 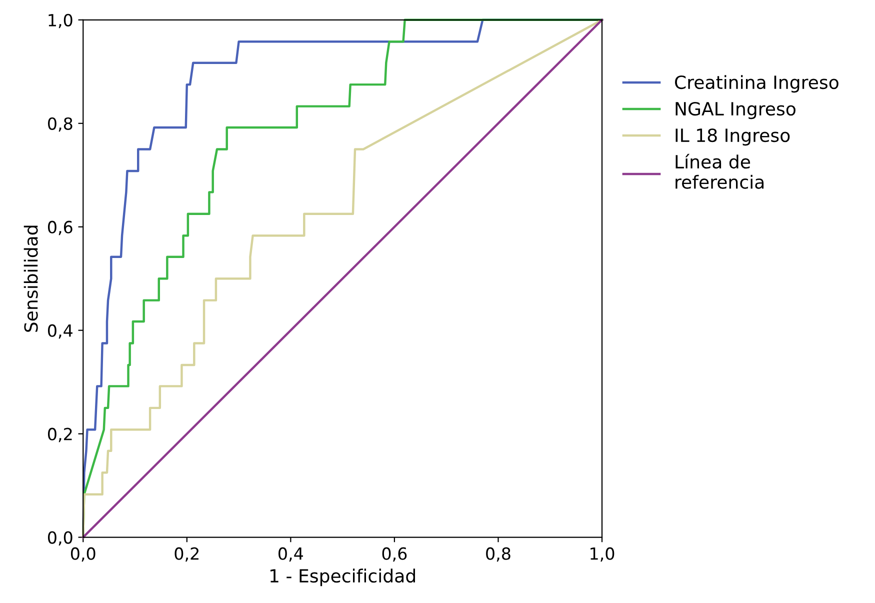 I want to click on x-tick-label: 0,4, so click(x=290, y=554).